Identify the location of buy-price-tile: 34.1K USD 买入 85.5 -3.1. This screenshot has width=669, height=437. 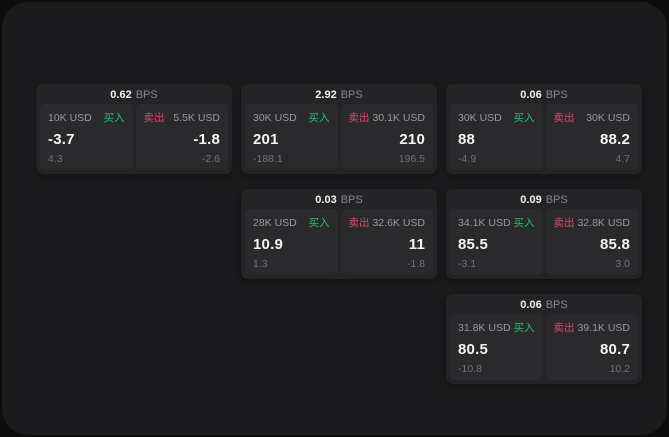
(496, 242).